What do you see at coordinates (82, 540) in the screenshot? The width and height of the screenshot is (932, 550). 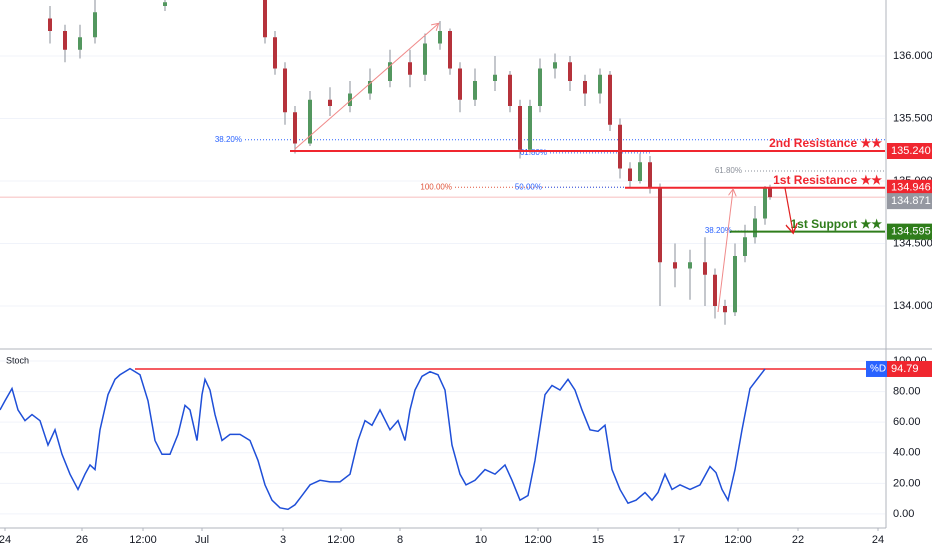 I see `x-tick-label: 26` at bounding box center [82, 540].